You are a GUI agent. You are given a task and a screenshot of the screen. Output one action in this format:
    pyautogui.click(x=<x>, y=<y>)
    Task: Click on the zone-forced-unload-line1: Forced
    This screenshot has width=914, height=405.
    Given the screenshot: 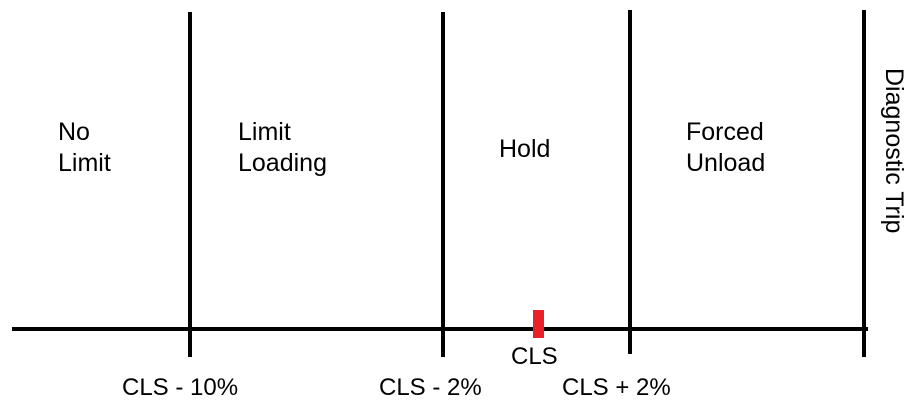 What is the action you would take?
    pyautogui.click(x=725, y=132)
    